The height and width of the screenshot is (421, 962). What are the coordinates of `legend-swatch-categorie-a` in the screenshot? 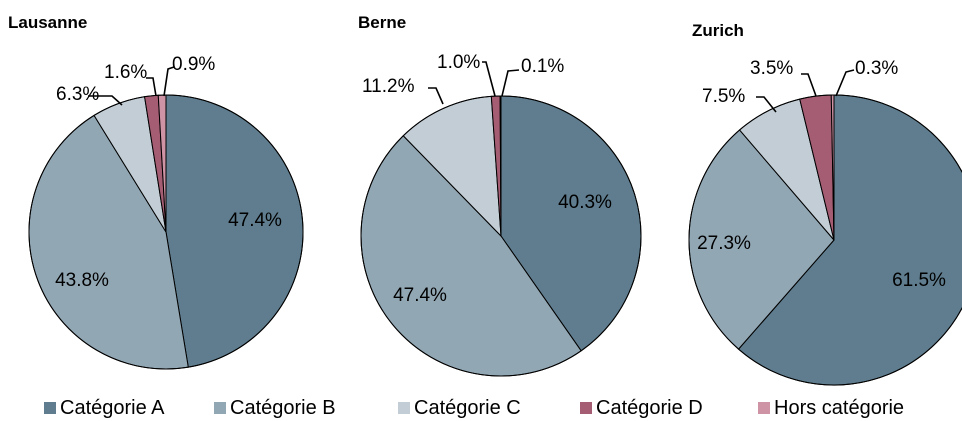 It's located at (50, 408).